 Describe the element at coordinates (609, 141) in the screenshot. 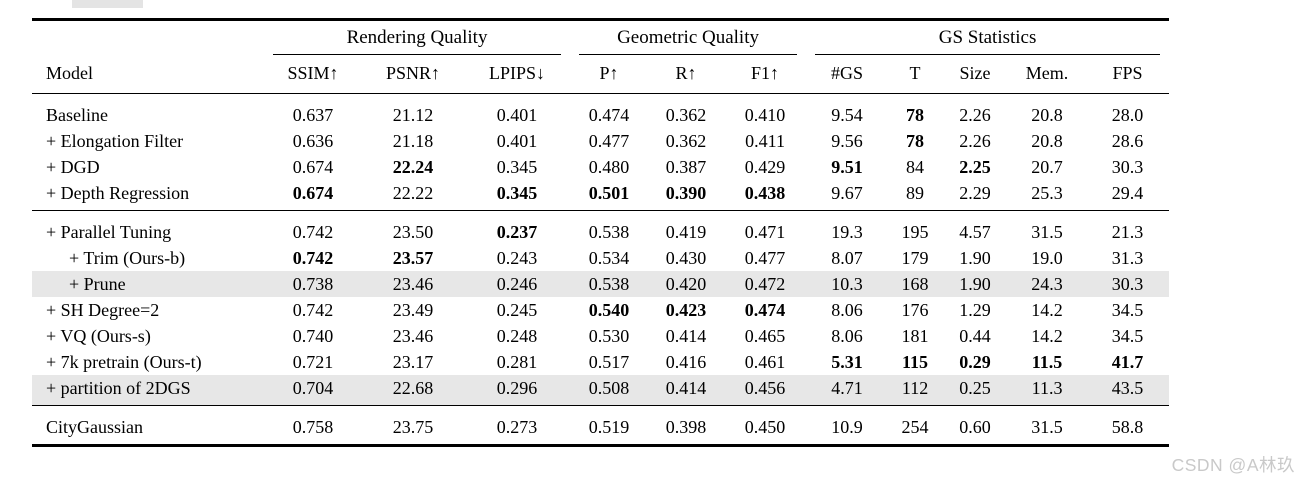

I see `value-cell: 0.477` at that location.